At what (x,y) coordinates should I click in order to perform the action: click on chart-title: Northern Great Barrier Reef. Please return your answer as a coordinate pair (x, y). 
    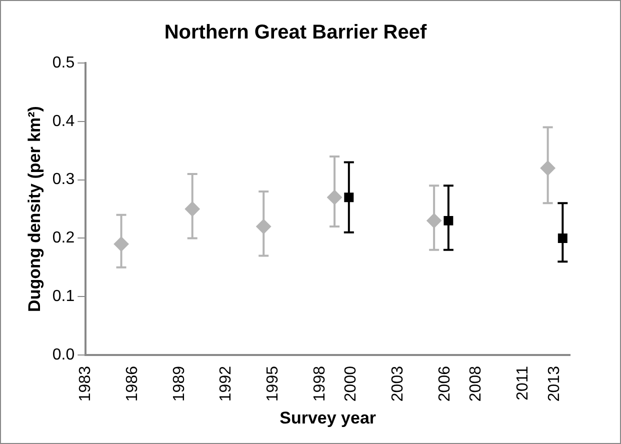
    Looking at the image, I should click on (295, 33).